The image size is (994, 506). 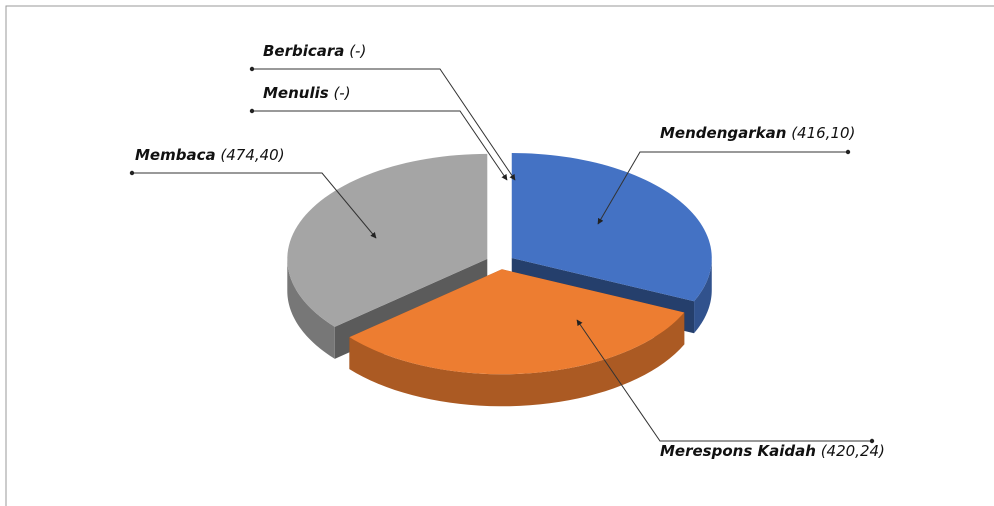 What do you see at coordinates (723, 133) in the screenshot?
I see `category-name: Mendengarkan` at bounding box center [723, 133].